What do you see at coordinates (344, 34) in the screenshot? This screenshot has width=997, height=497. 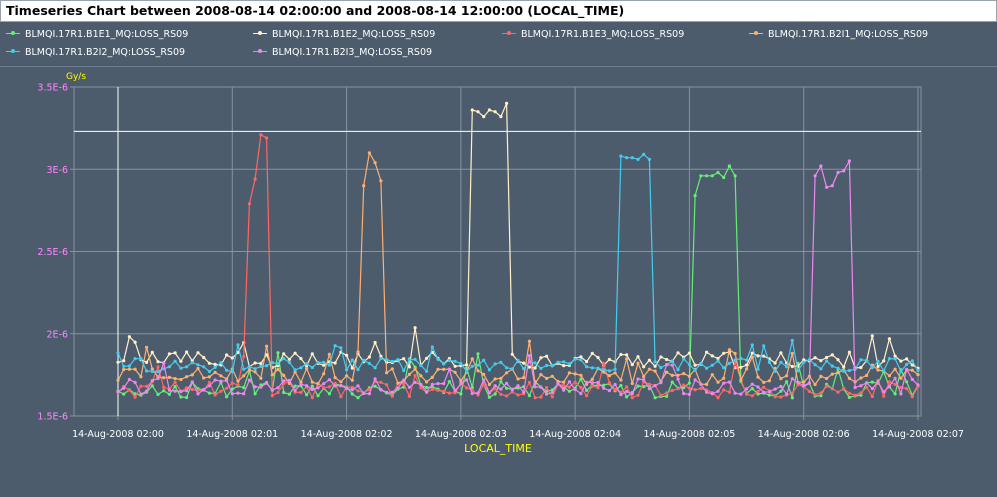 I see `legend-entry-b1e2: BLMQI.17R1.B1E2_MQ:LOSS_RS09` at bounding box center [344, 34].